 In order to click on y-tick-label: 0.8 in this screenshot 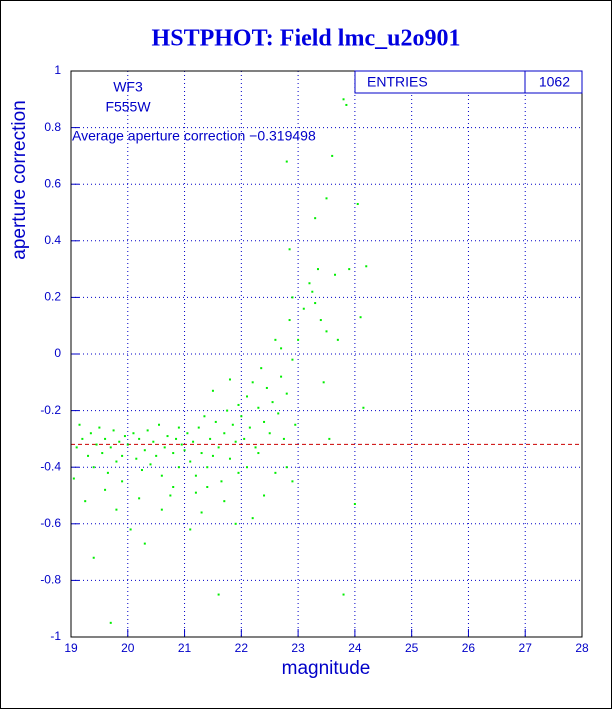, I will do `click(52, 127)`.